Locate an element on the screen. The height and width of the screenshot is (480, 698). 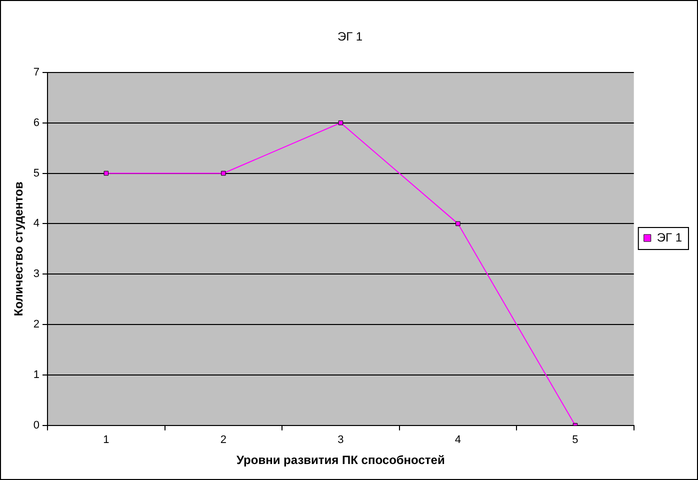
y-tick-label: 7 is located at coordinates (36, 72).